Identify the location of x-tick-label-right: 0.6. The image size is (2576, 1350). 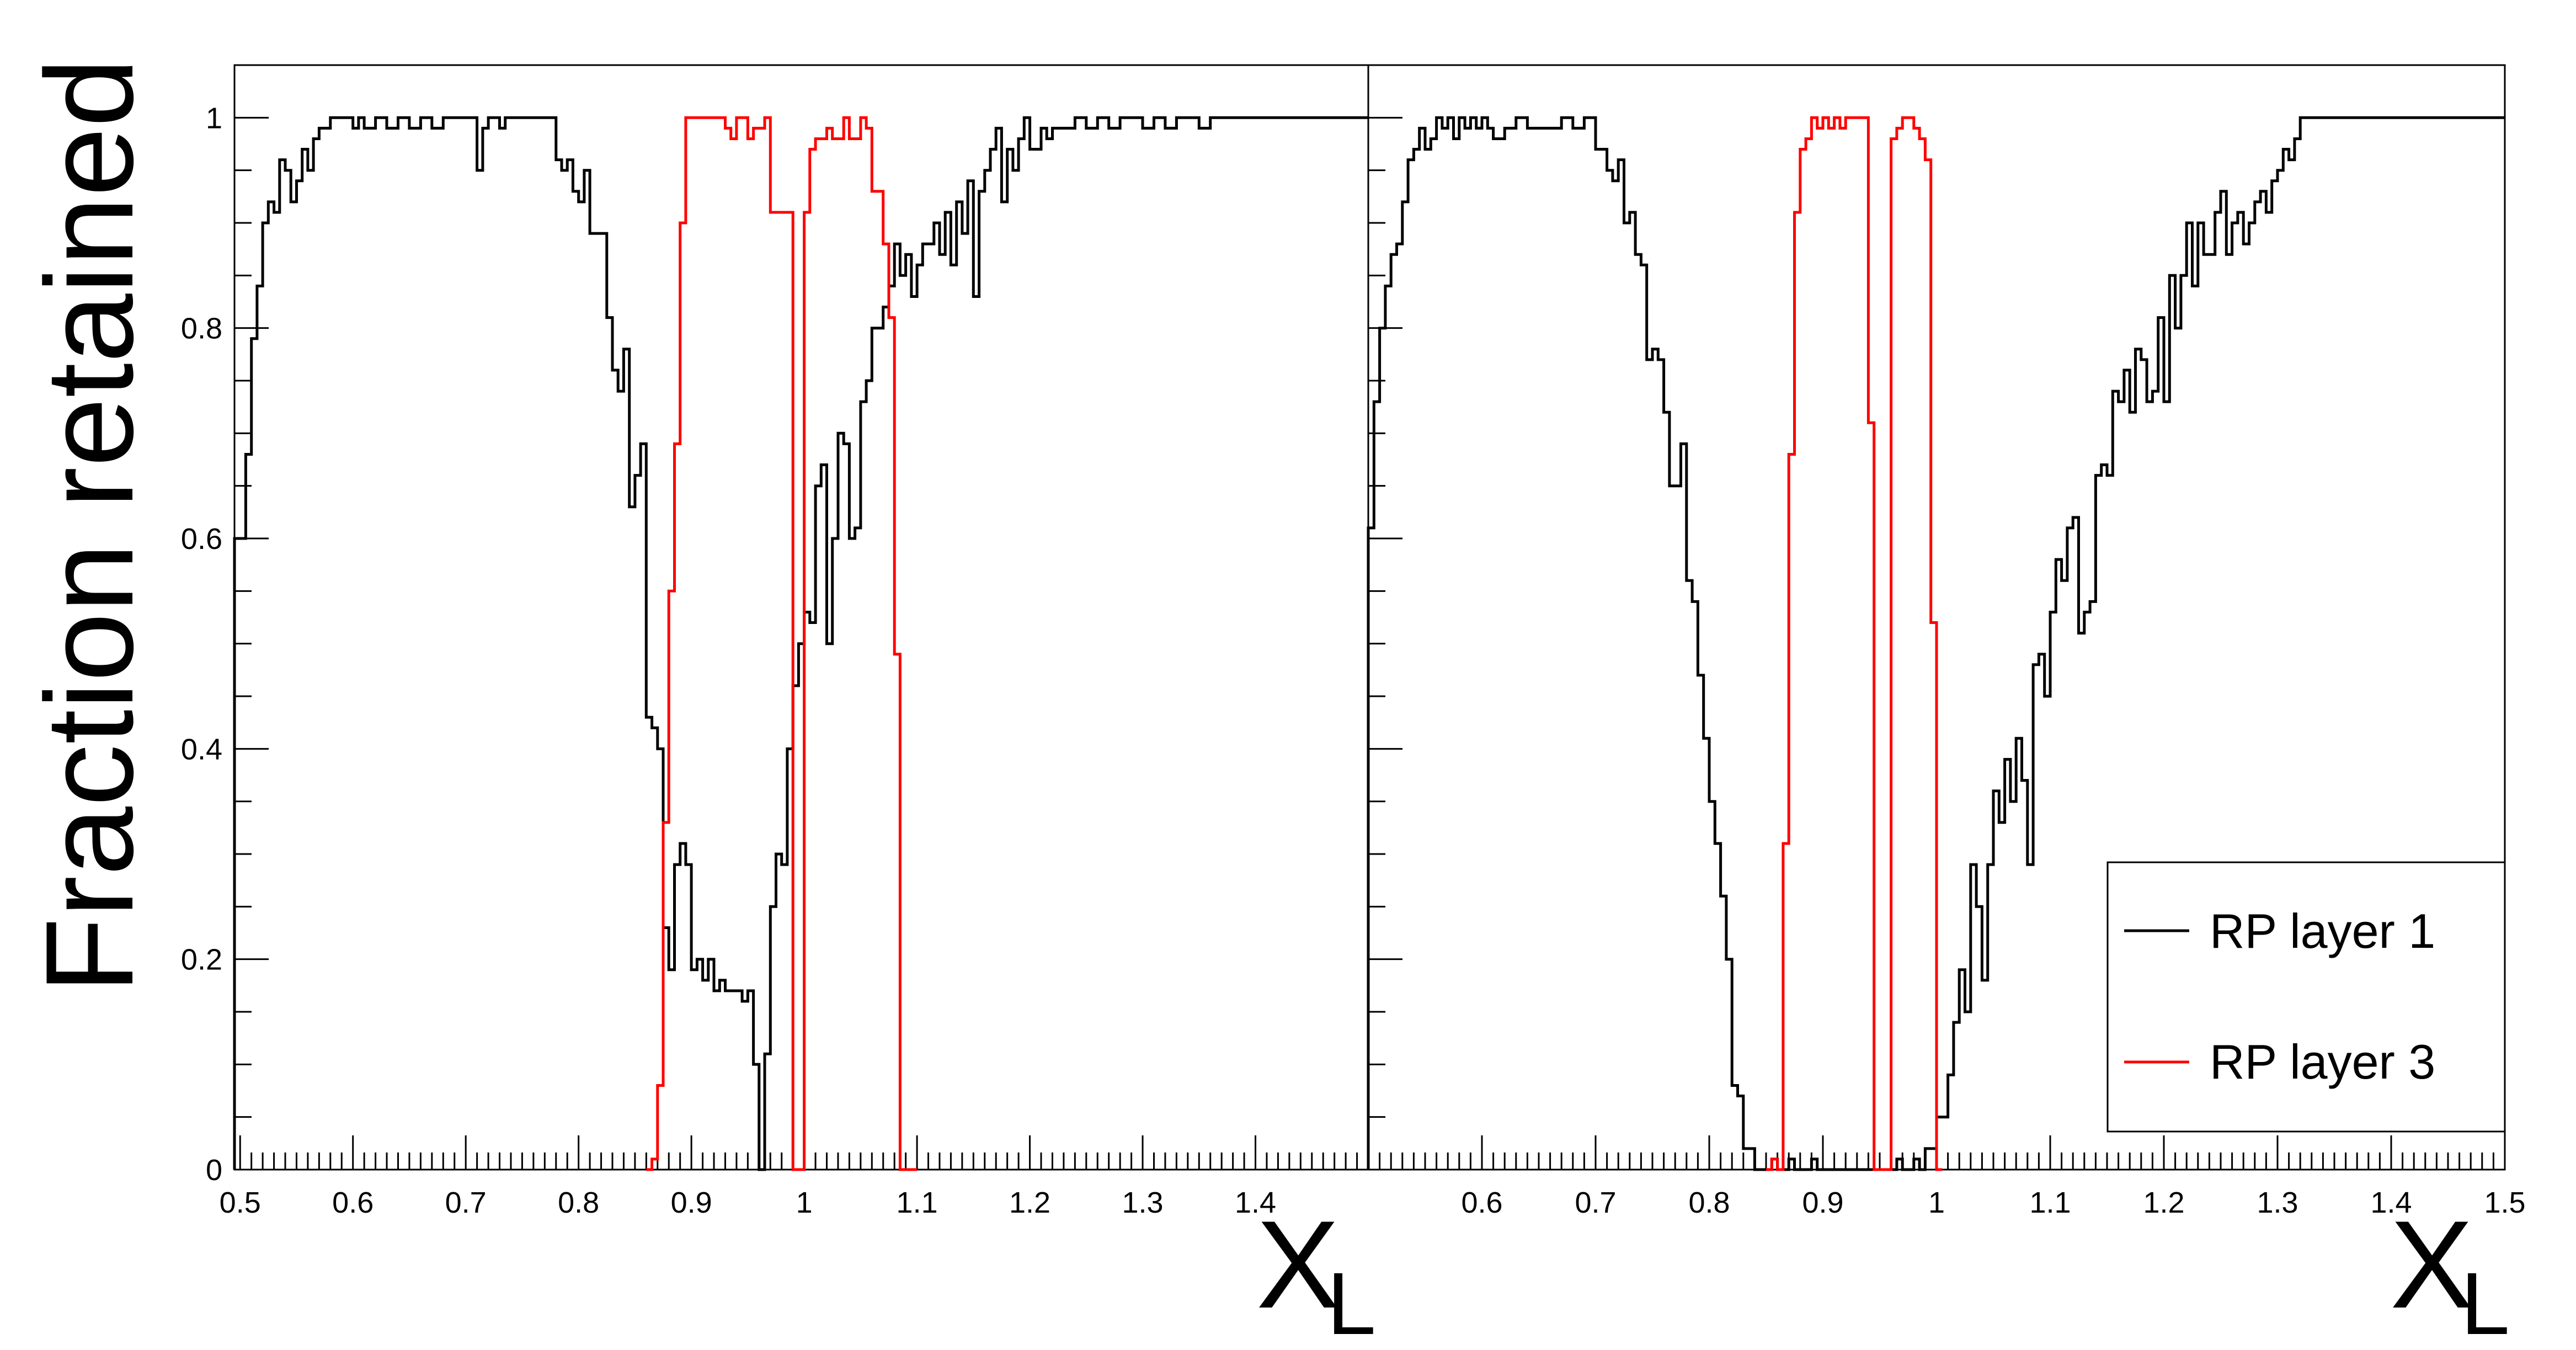
(1481, 1202).